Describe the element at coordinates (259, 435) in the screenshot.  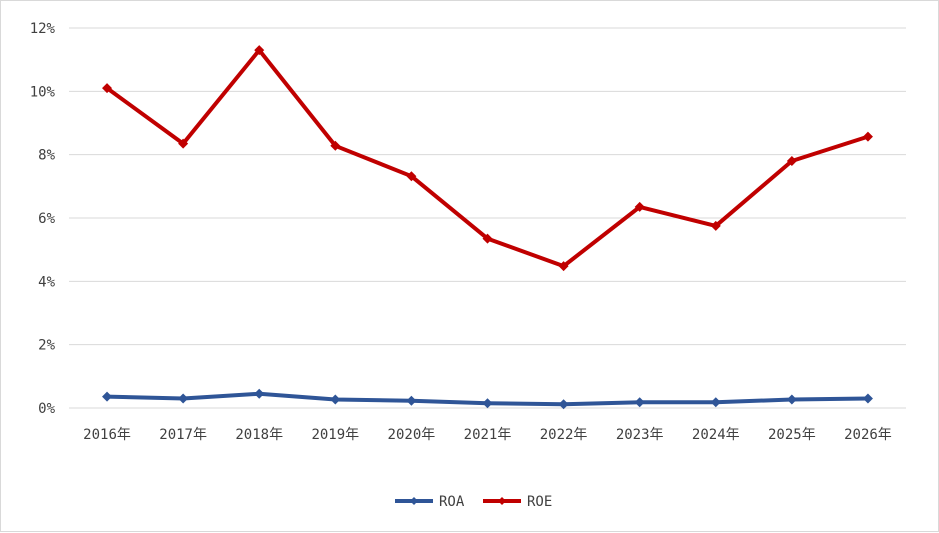
I see `x-tick-label: 2018年` at that location.